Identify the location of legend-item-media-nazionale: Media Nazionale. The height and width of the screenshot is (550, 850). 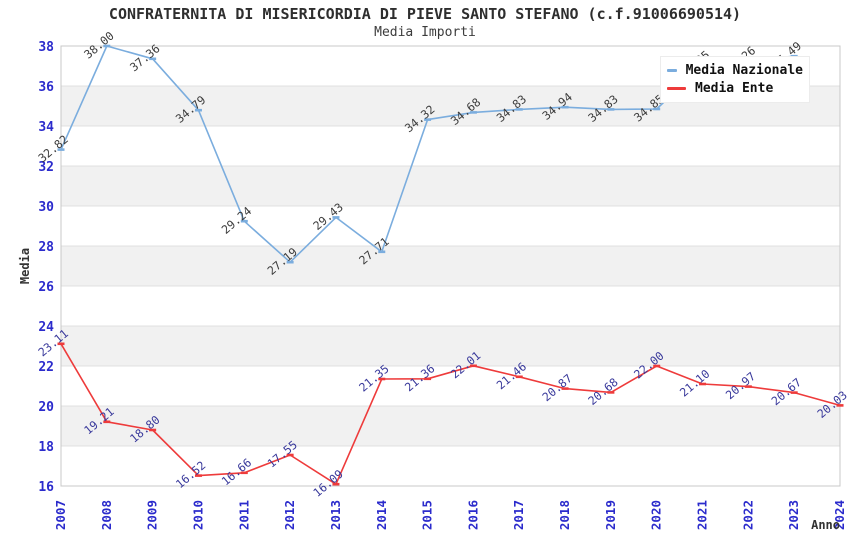
(735, 70).